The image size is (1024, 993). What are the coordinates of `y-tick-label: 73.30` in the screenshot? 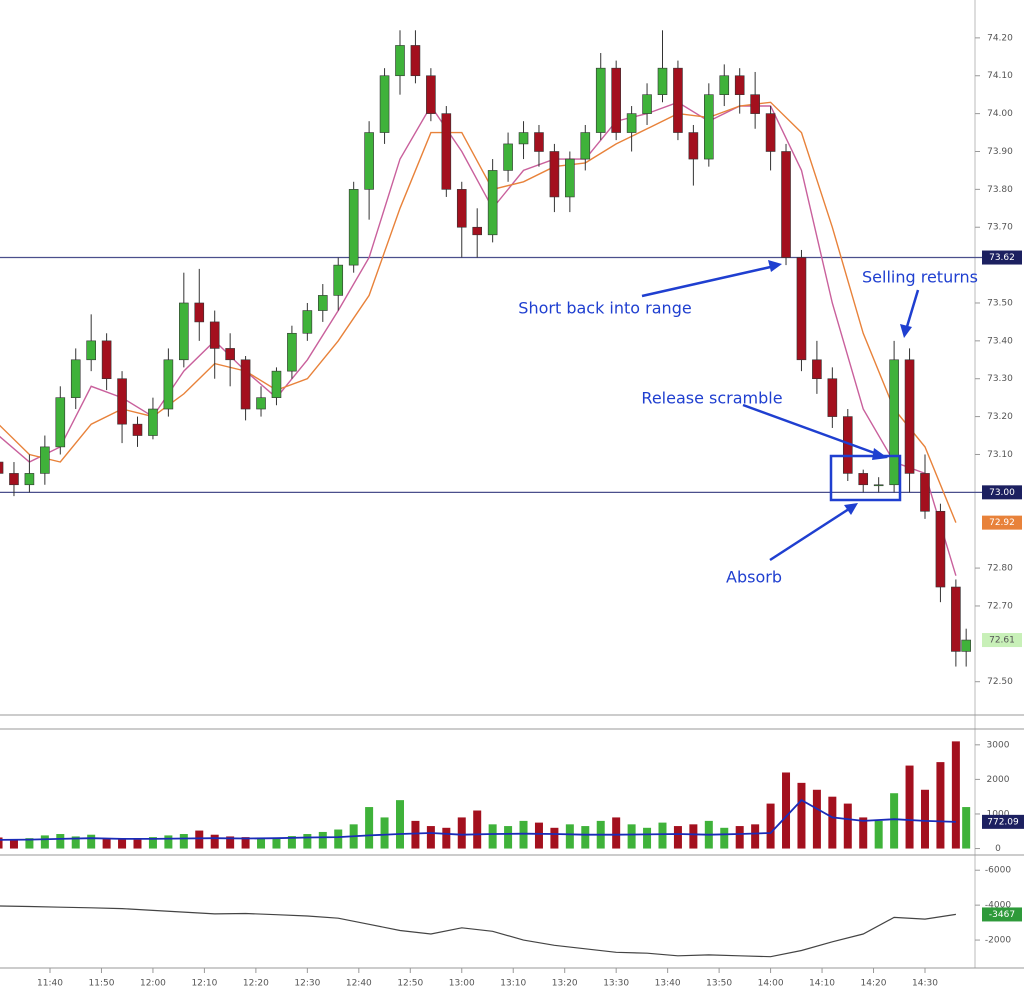 It's located at (1000, 379).